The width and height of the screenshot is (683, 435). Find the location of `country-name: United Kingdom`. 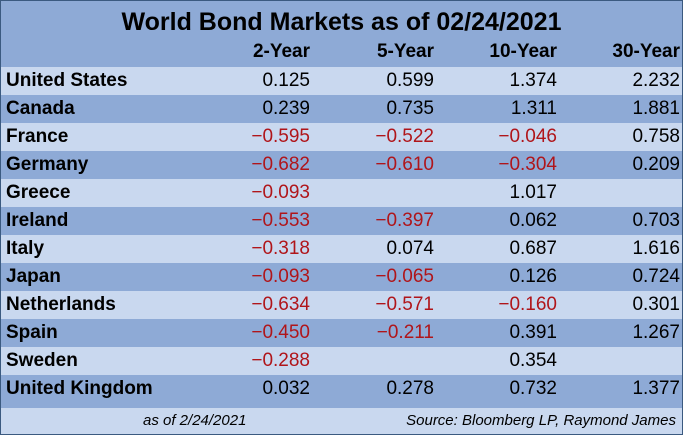

country-name: United Kingdom is located at coordinates (79, 388).